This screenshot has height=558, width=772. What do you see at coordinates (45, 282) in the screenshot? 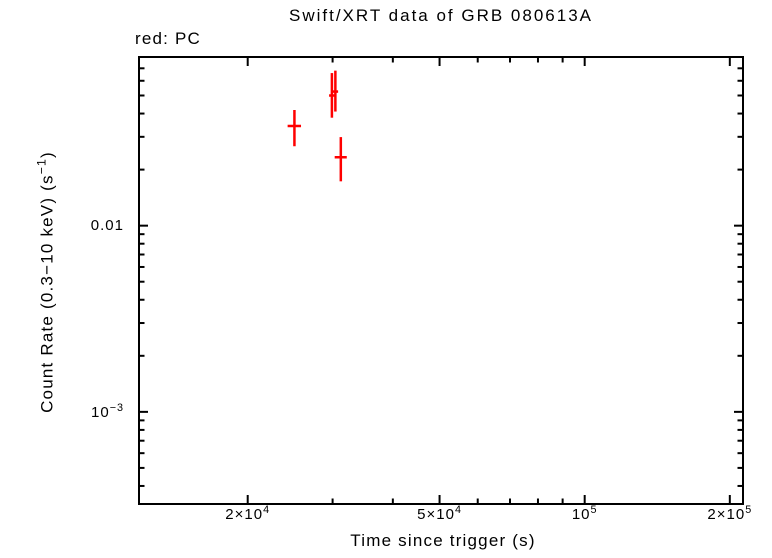
I see `y-axis-title: Count Rate (0.3−10 keV) (s−1)` at bounding box center [45, 282].